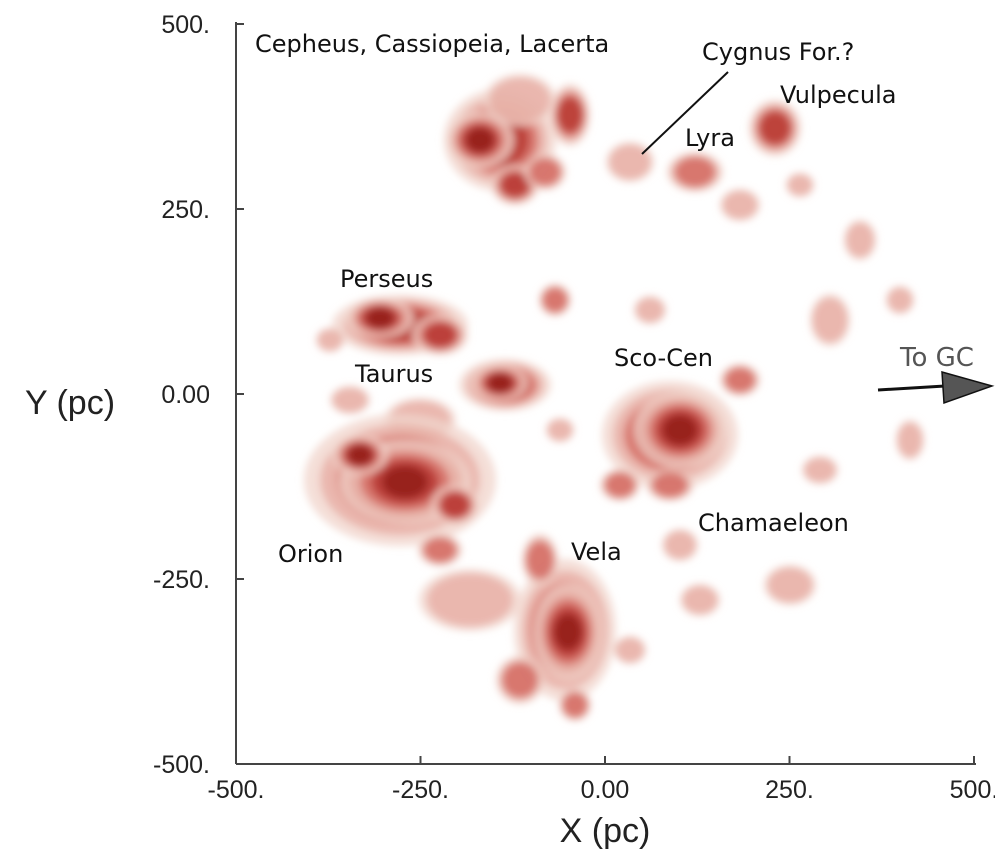 The width and height of the screenshot is (995, 856). I want to click on annotation: Orion, so click(310, 554).